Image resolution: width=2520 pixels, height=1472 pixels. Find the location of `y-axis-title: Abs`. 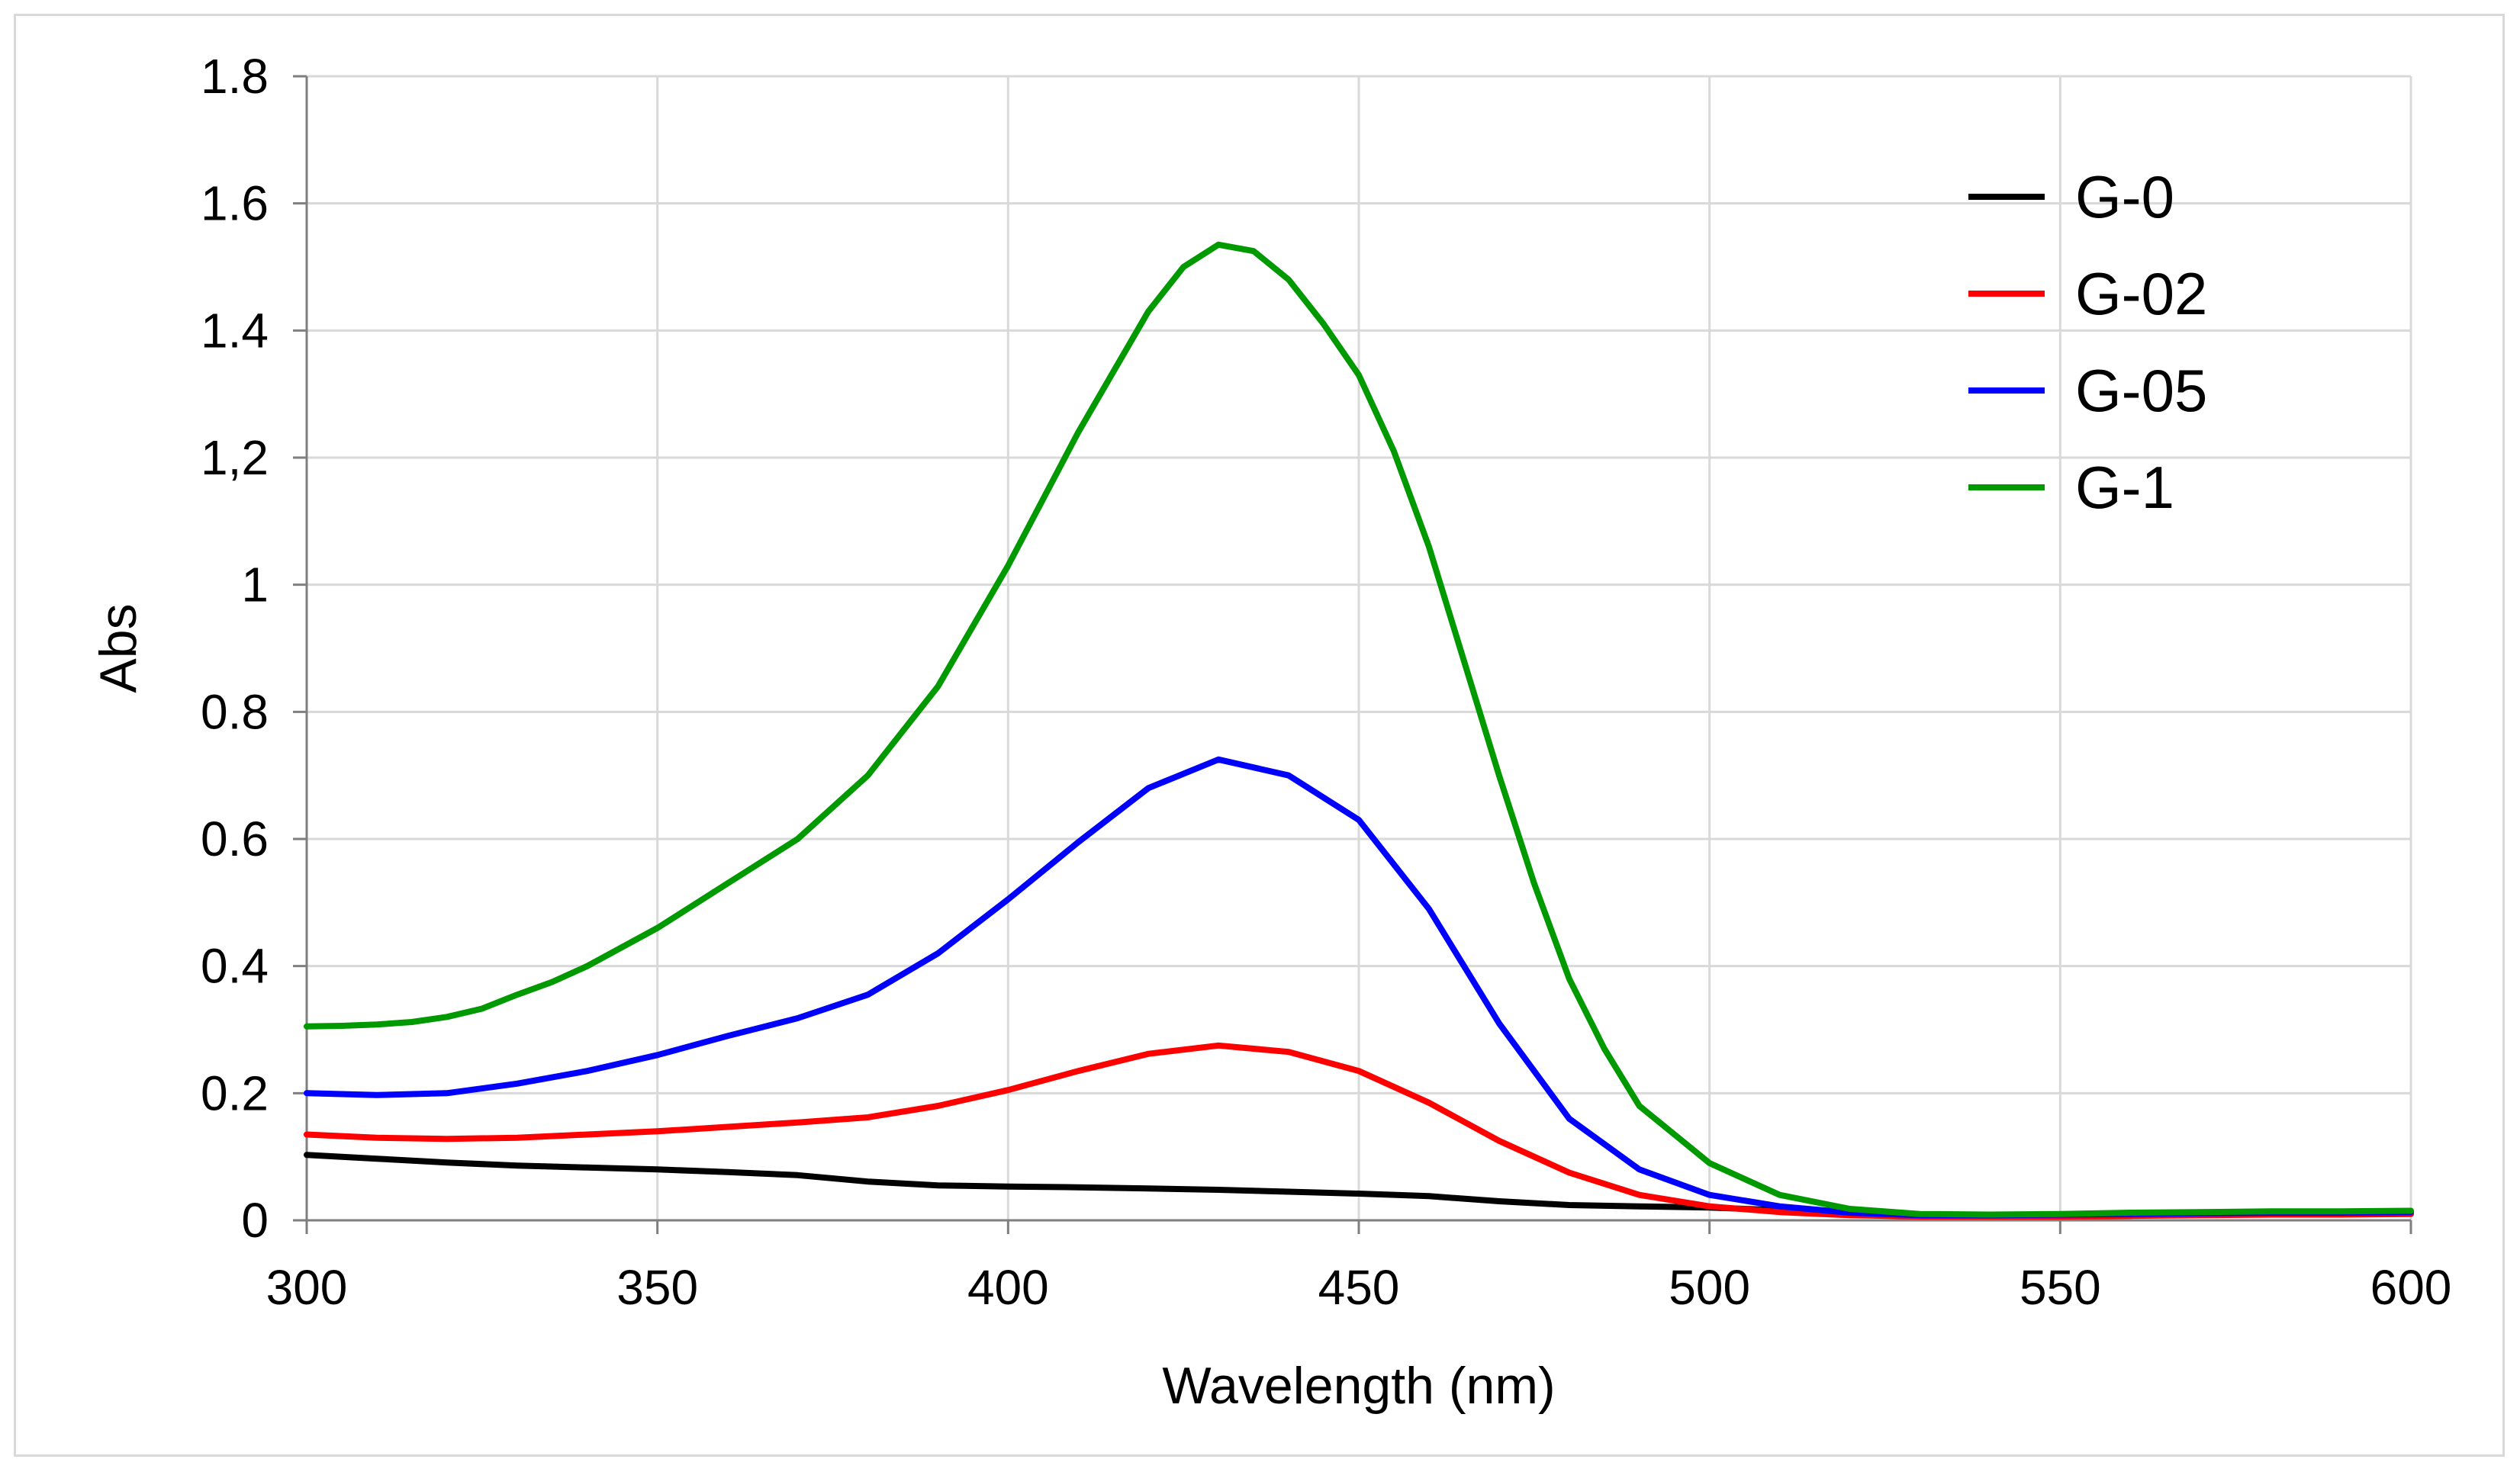

y-axis-title: Abs is located at coordinates (118, 648).